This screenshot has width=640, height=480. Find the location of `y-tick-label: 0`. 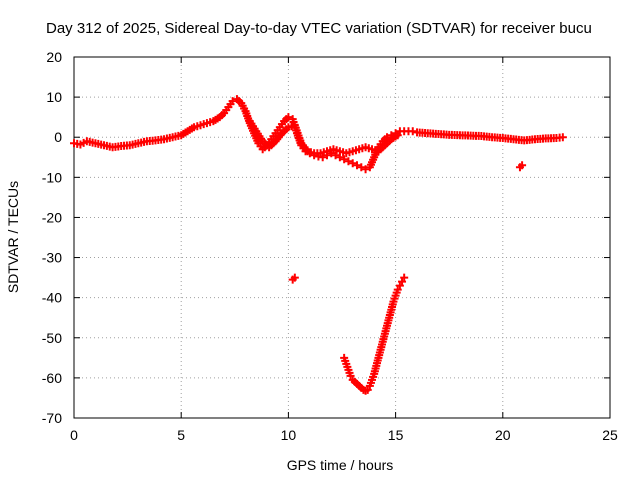

y-tick-label: 0 is located at coordinates (58, 137).